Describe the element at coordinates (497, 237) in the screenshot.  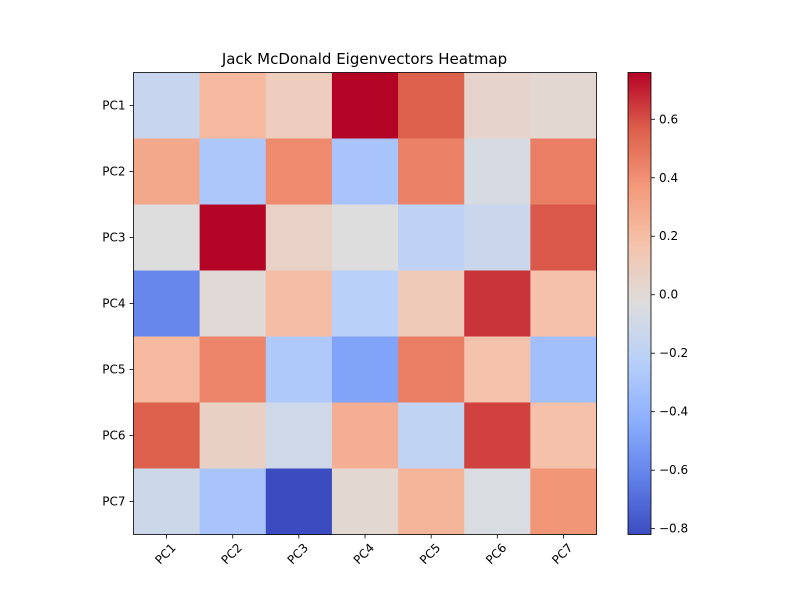
I see `heatmap-cell-r3-c6` at that location.